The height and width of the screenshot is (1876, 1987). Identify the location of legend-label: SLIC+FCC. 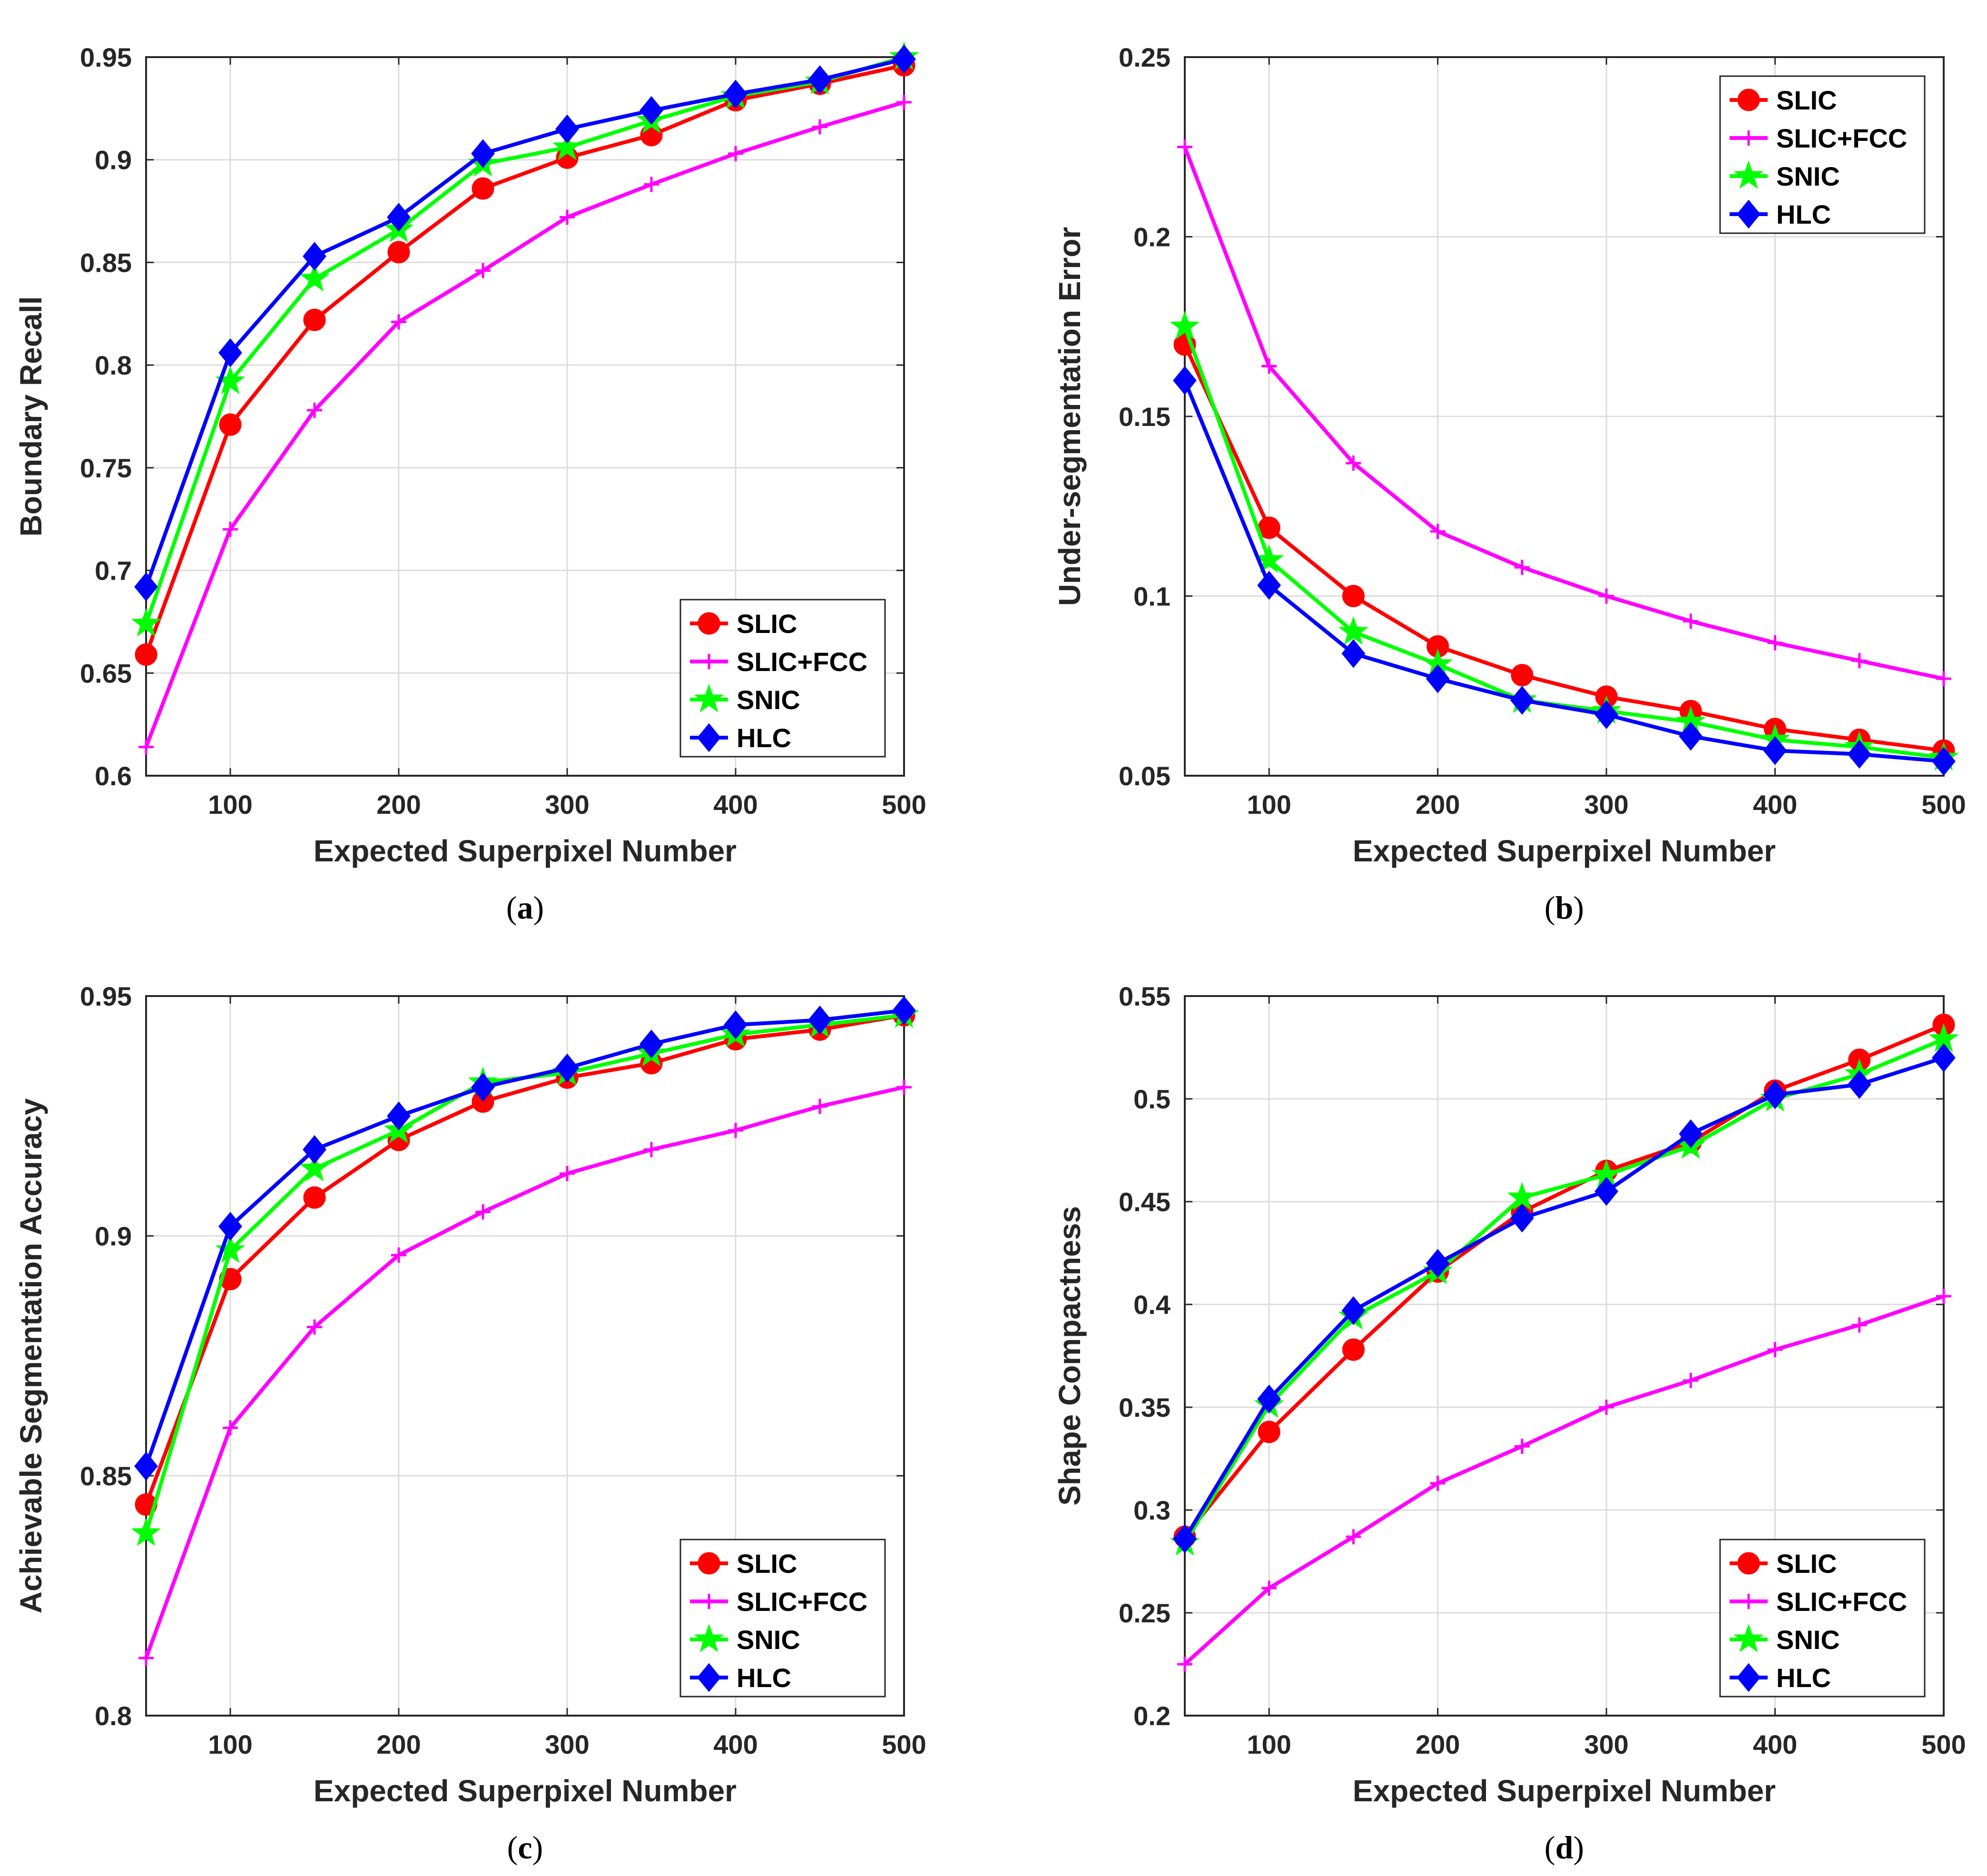
(802, 1602).